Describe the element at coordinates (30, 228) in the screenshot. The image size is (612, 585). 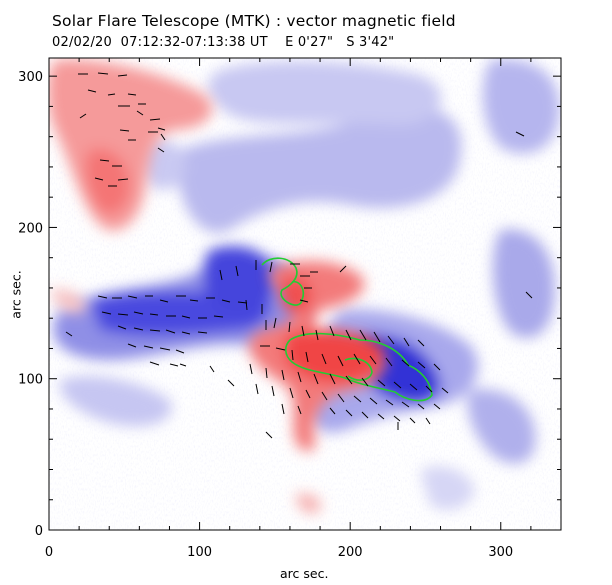
I see `y-tick-label: 200` at that location.